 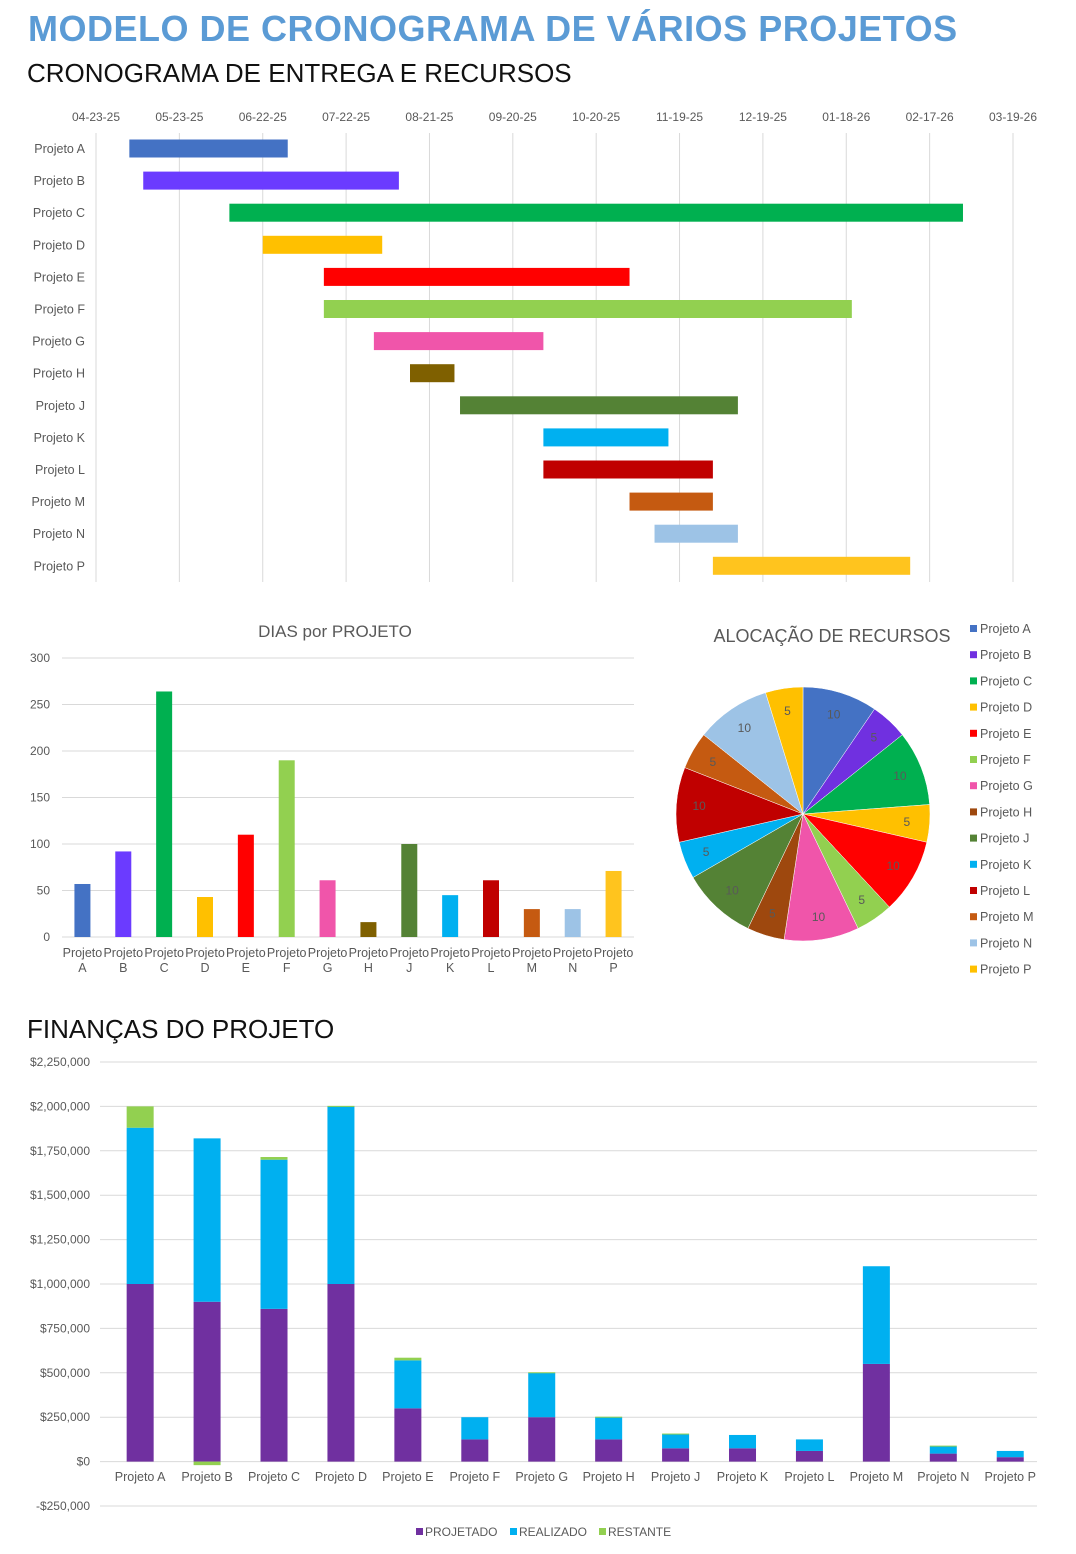 What do you see at coordinates (274, 1477) in the screenshot?
I see `finance-x-tick-label: Projeto C` at bounding box center [274, 1477].